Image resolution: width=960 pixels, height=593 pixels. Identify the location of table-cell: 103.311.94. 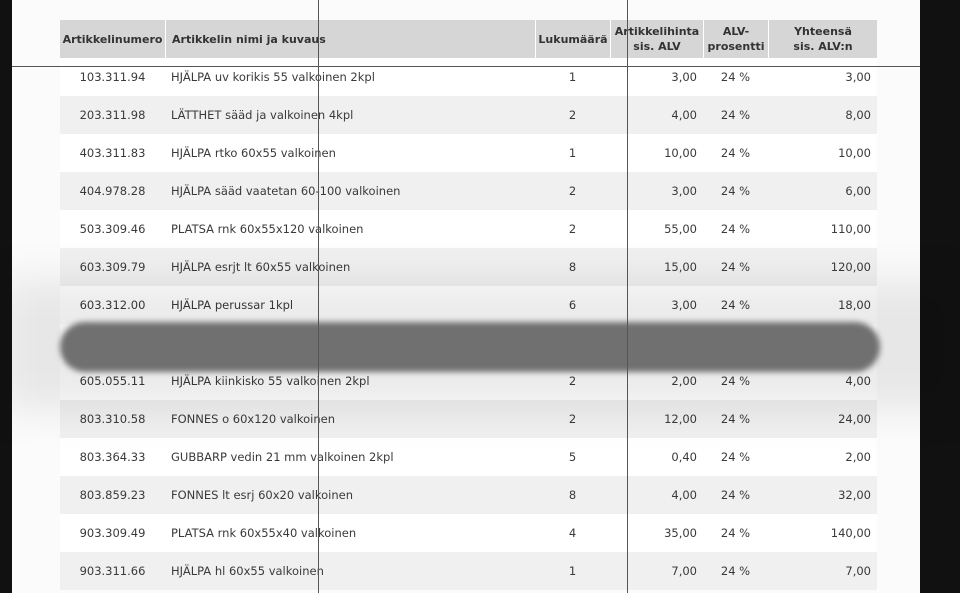
(112, 77).